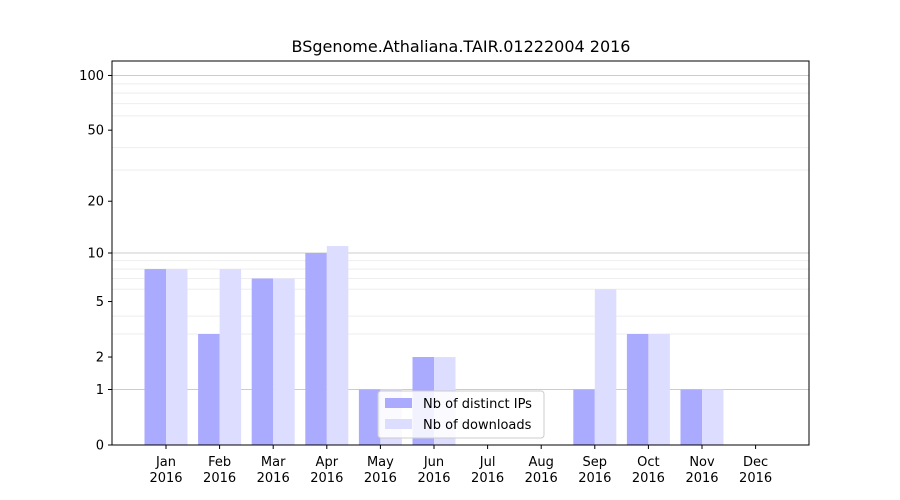 The height and width of the screenshot is (500, 900). I want to click on bar-downloads-sep, so click(605, 367).